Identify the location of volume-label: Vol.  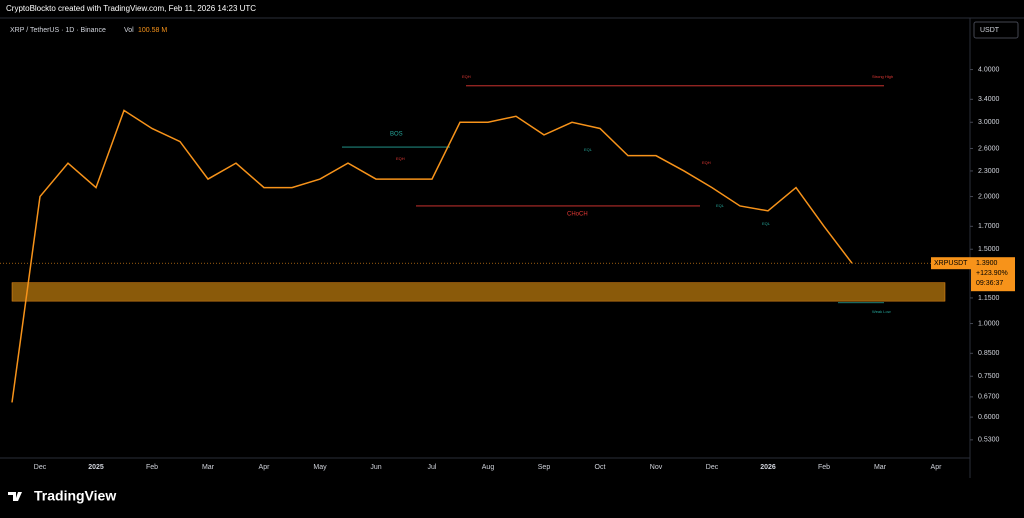
(129, 30).